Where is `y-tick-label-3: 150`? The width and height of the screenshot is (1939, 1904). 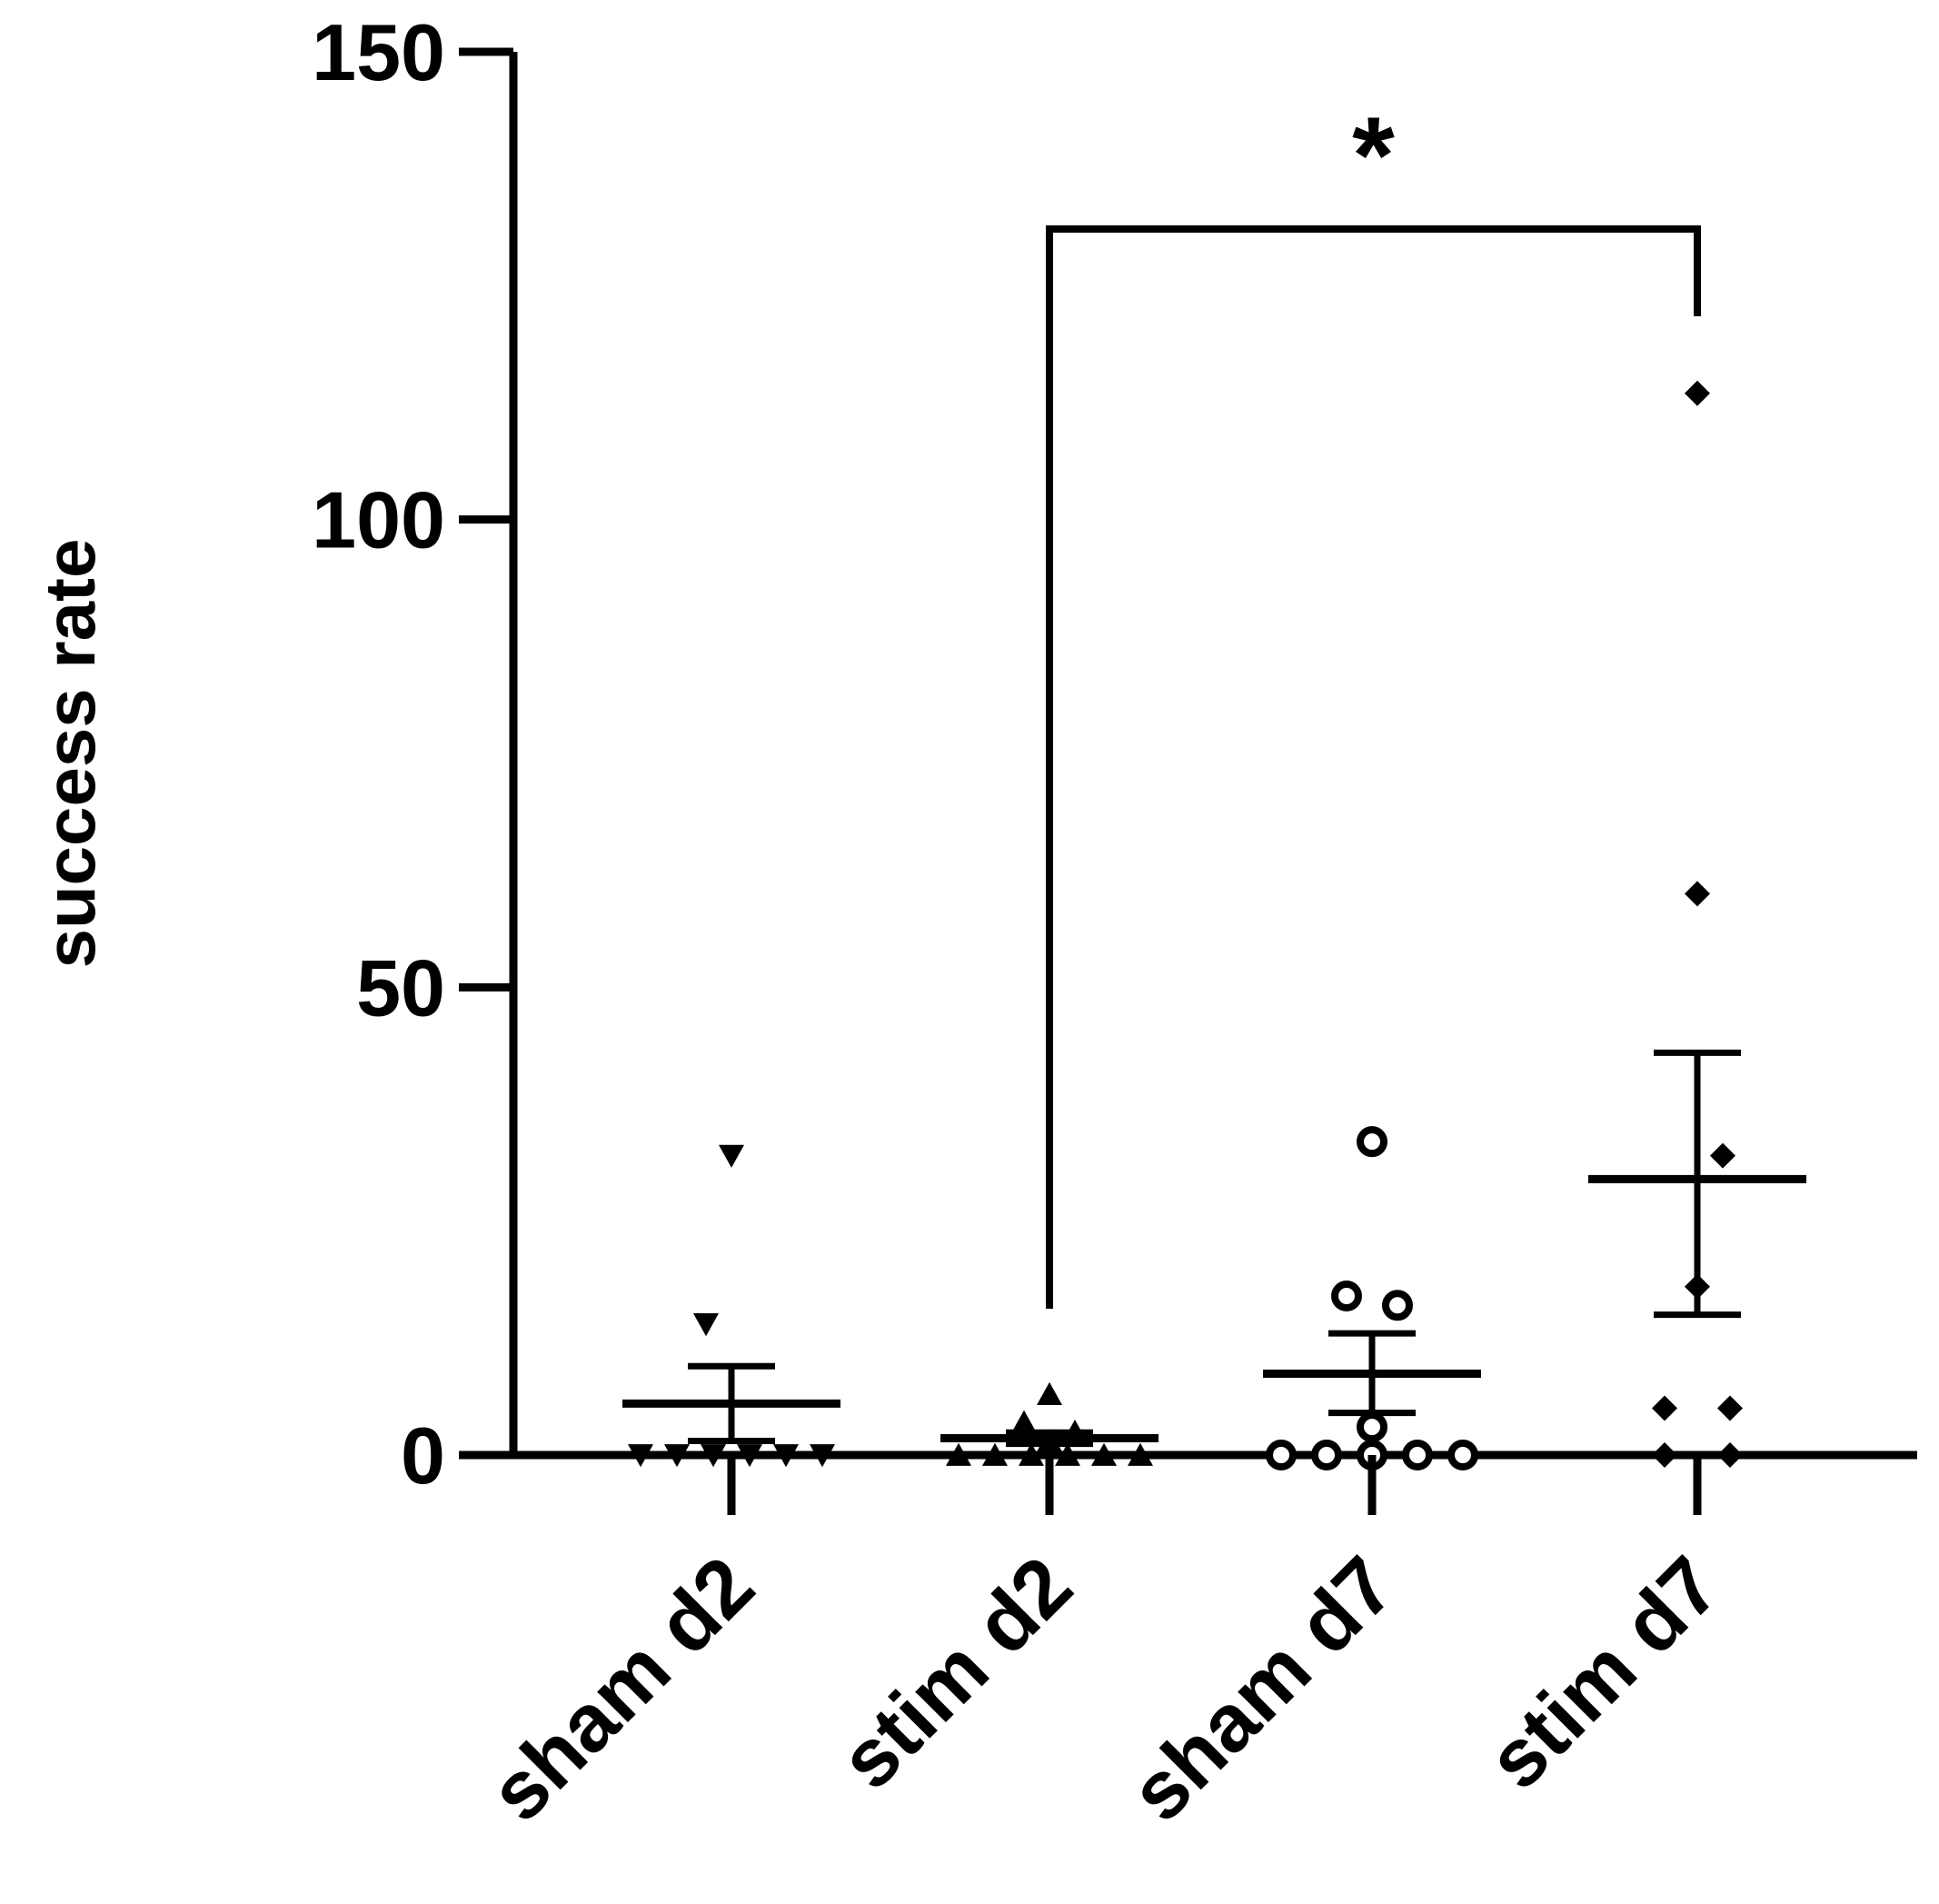 y-tick-label-3: 150 is located at coordinates (379, 52).